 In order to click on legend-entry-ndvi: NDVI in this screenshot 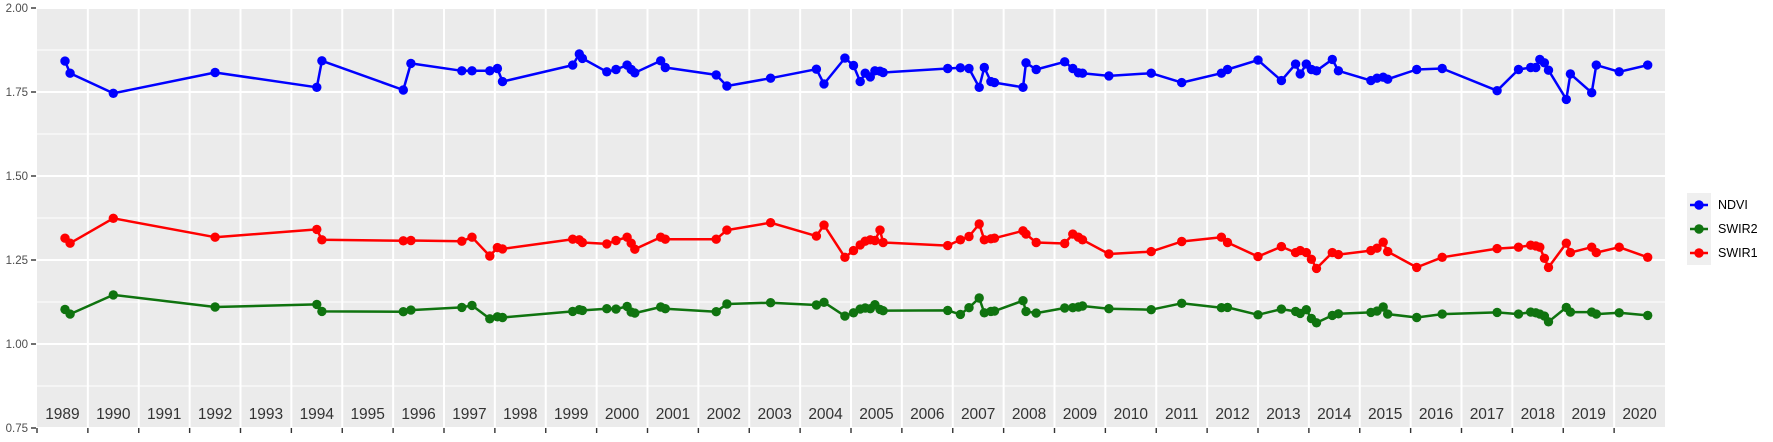, I will do `click(1722, 205)`.